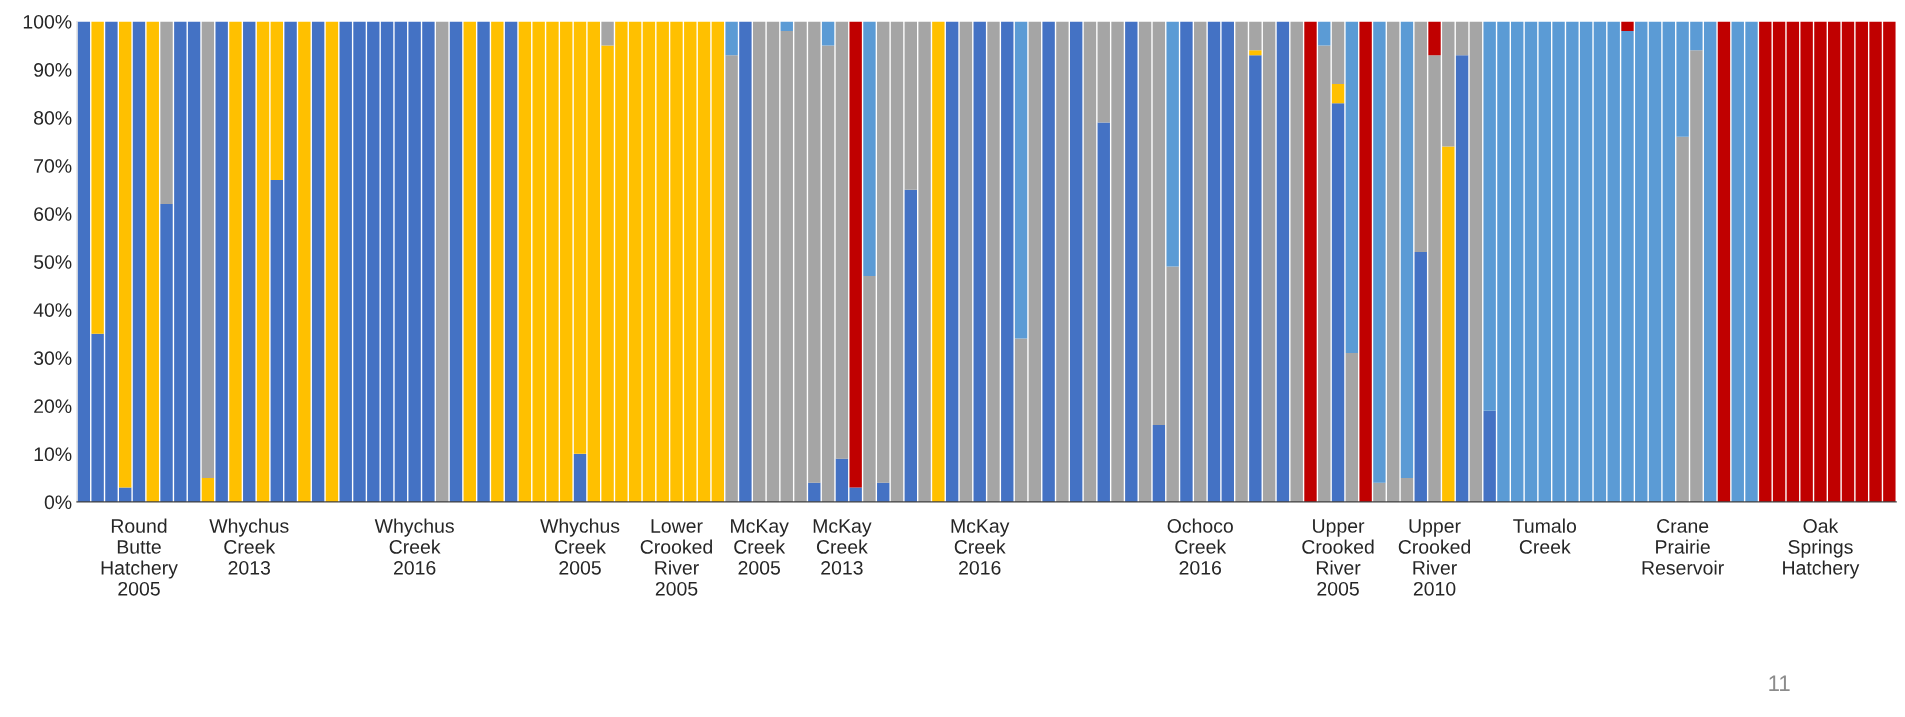 This screenshot has height=717, width=1905. What do you see at coordinates (53, 406) in the screenshot?
I see `y-tick-label: 20%` at bounding box center [53, 406].